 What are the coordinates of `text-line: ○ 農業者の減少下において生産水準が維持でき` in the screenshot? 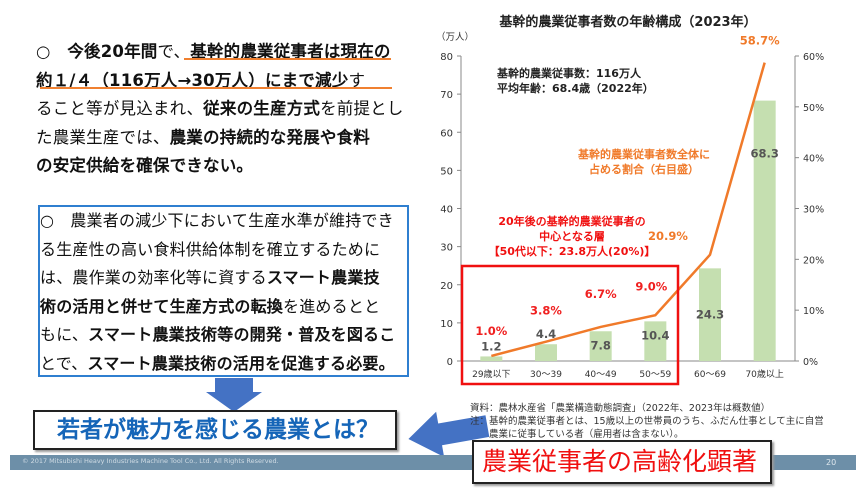 It's located at (217, 221).